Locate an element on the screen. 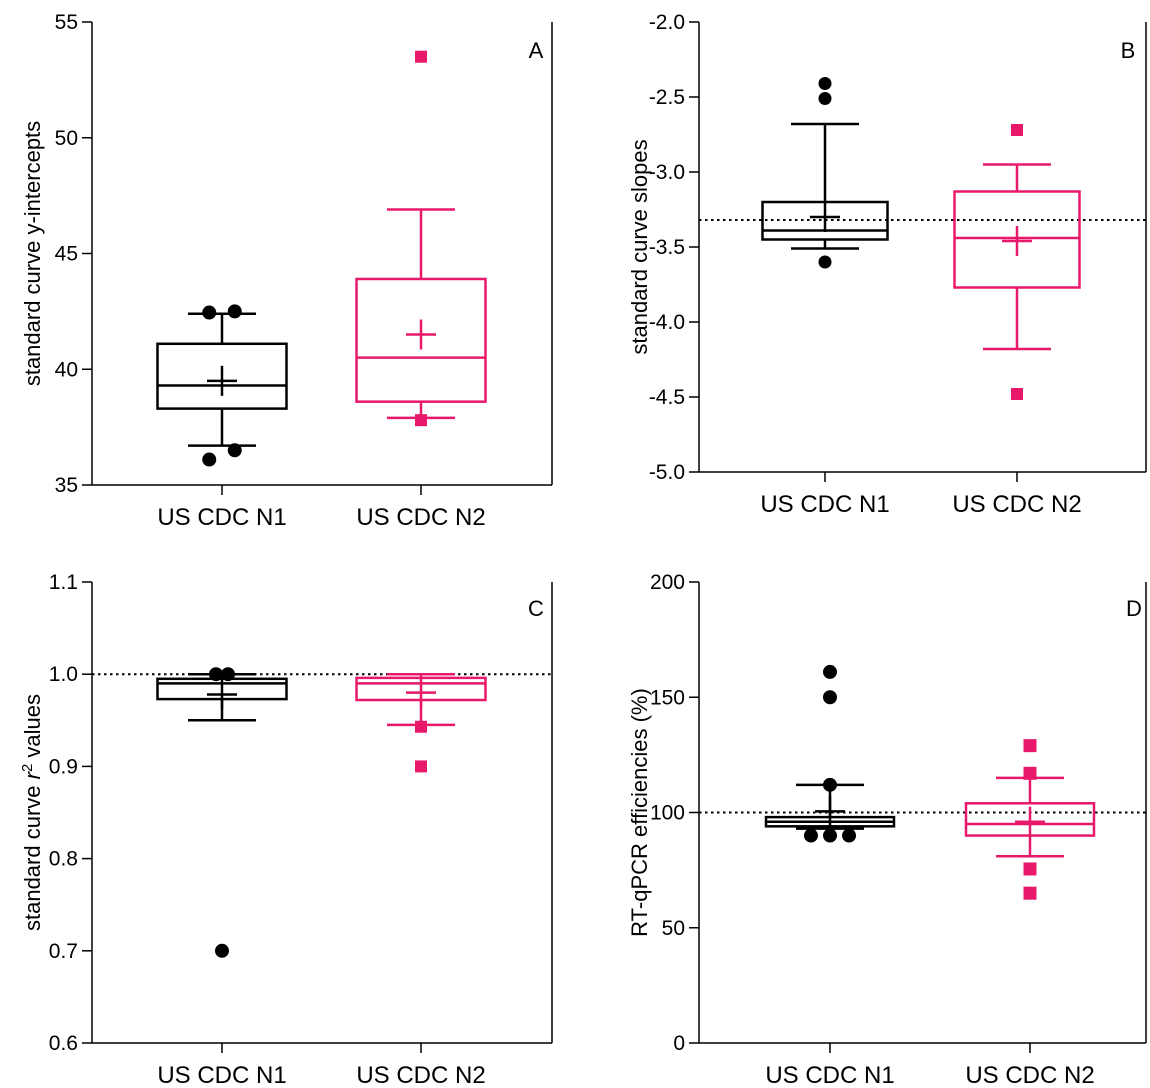 Image resolution: width=1150 pixels, height=1088 pixels. y-tick-label: 150 is located at coordinates (667, 697).